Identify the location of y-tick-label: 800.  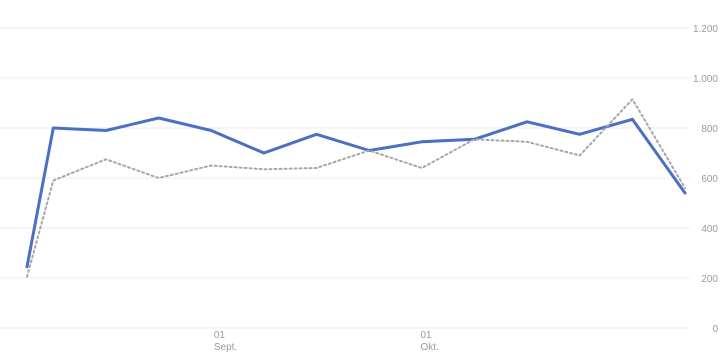
(709, 129).